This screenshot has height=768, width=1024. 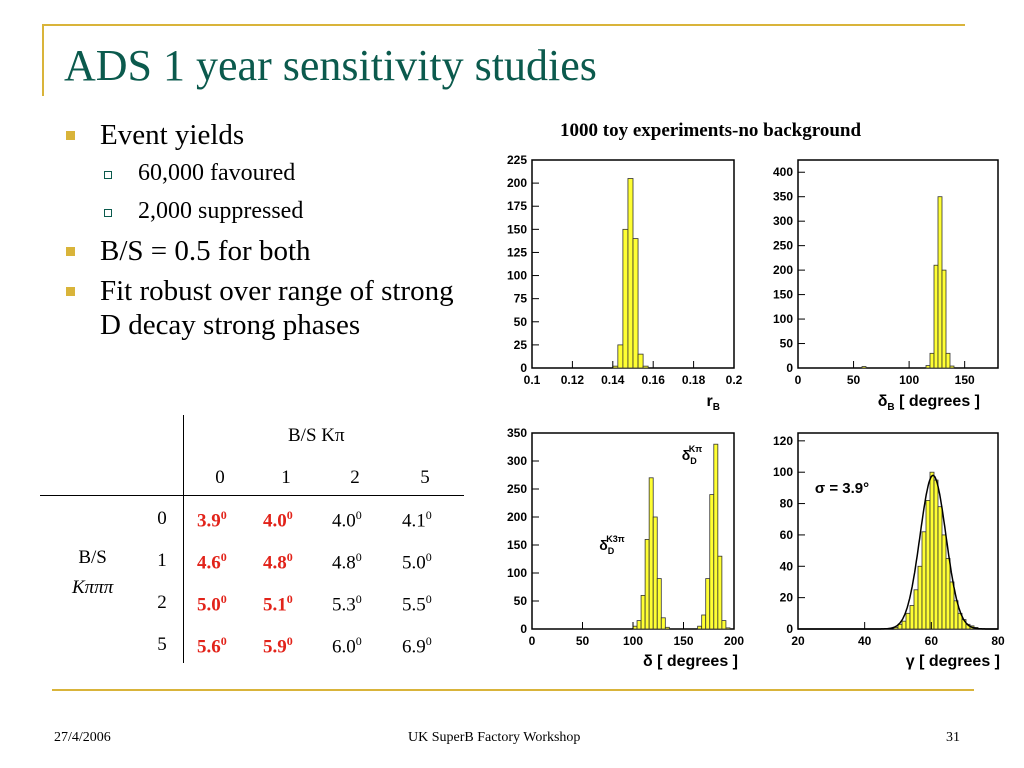 I want to click on table-cell-value: 3.9, so click(x=209, y=521).